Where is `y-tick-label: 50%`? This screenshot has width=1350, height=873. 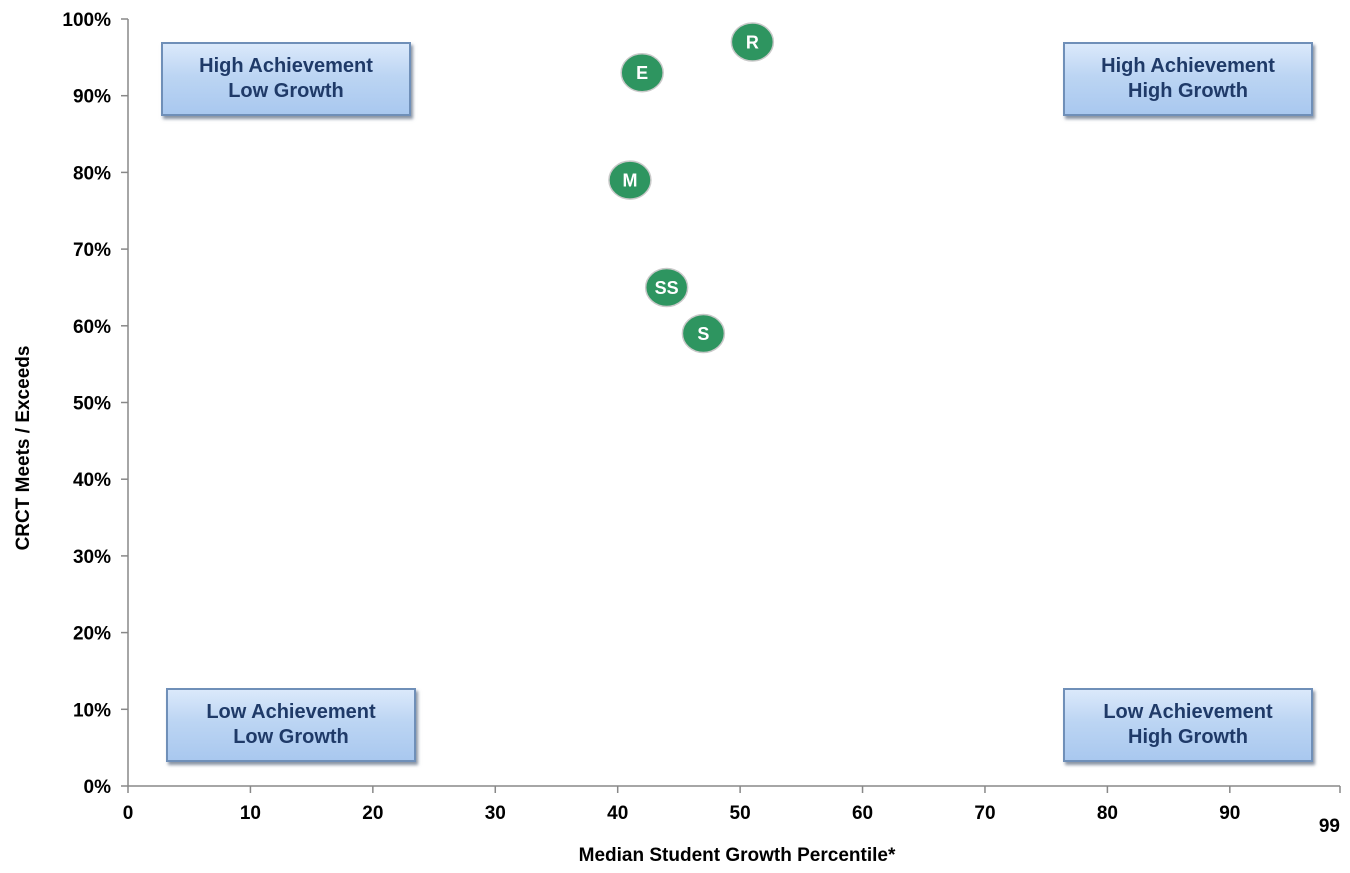
y-tick-label: 50% is located at coordinates (92, 404).